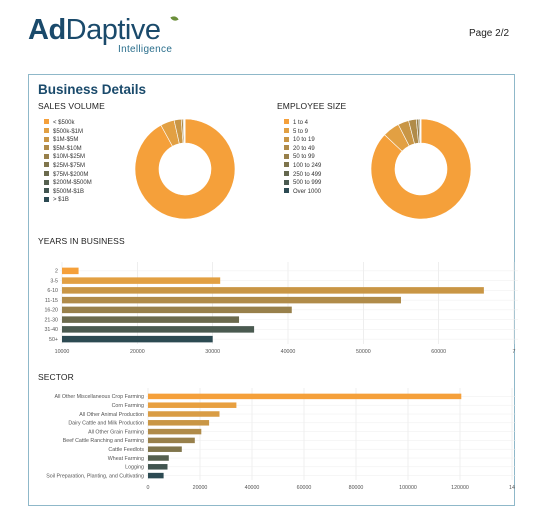 This screenshot has height=513, width=538. I want to click on legend-item-500m-1b: $500M-$1B, so click(68, 192).